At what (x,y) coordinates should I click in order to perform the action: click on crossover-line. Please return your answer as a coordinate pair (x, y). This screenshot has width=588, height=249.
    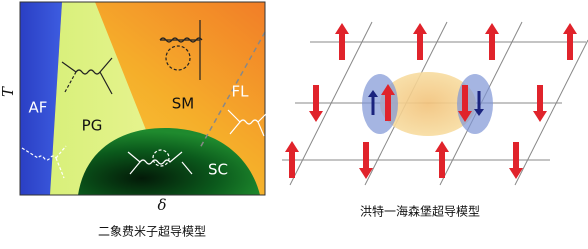
    Looking at the image, I should click on (232, 90).